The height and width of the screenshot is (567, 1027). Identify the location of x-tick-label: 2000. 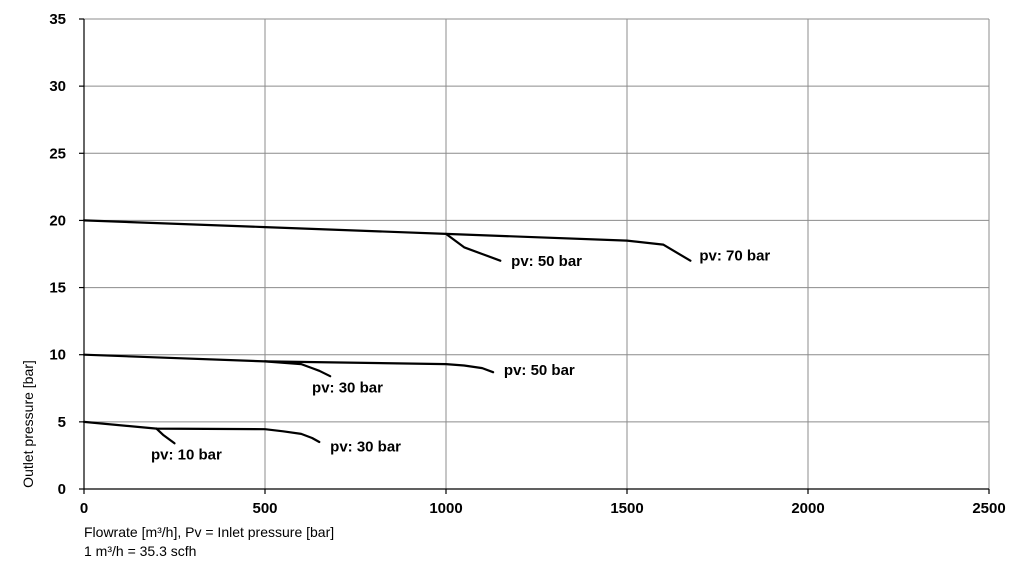
(807, 508).